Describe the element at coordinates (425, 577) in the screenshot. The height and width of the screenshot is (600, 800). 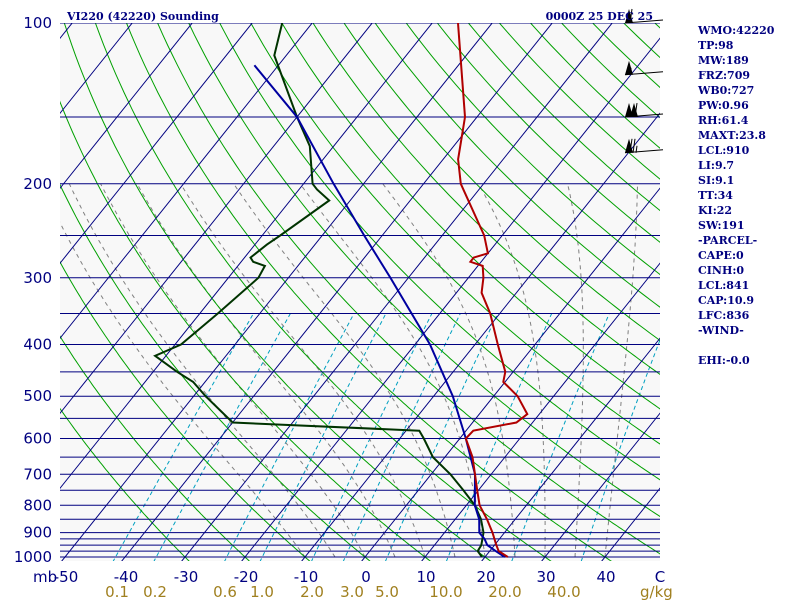
I see `temperature-tick-label: 10` at that location.